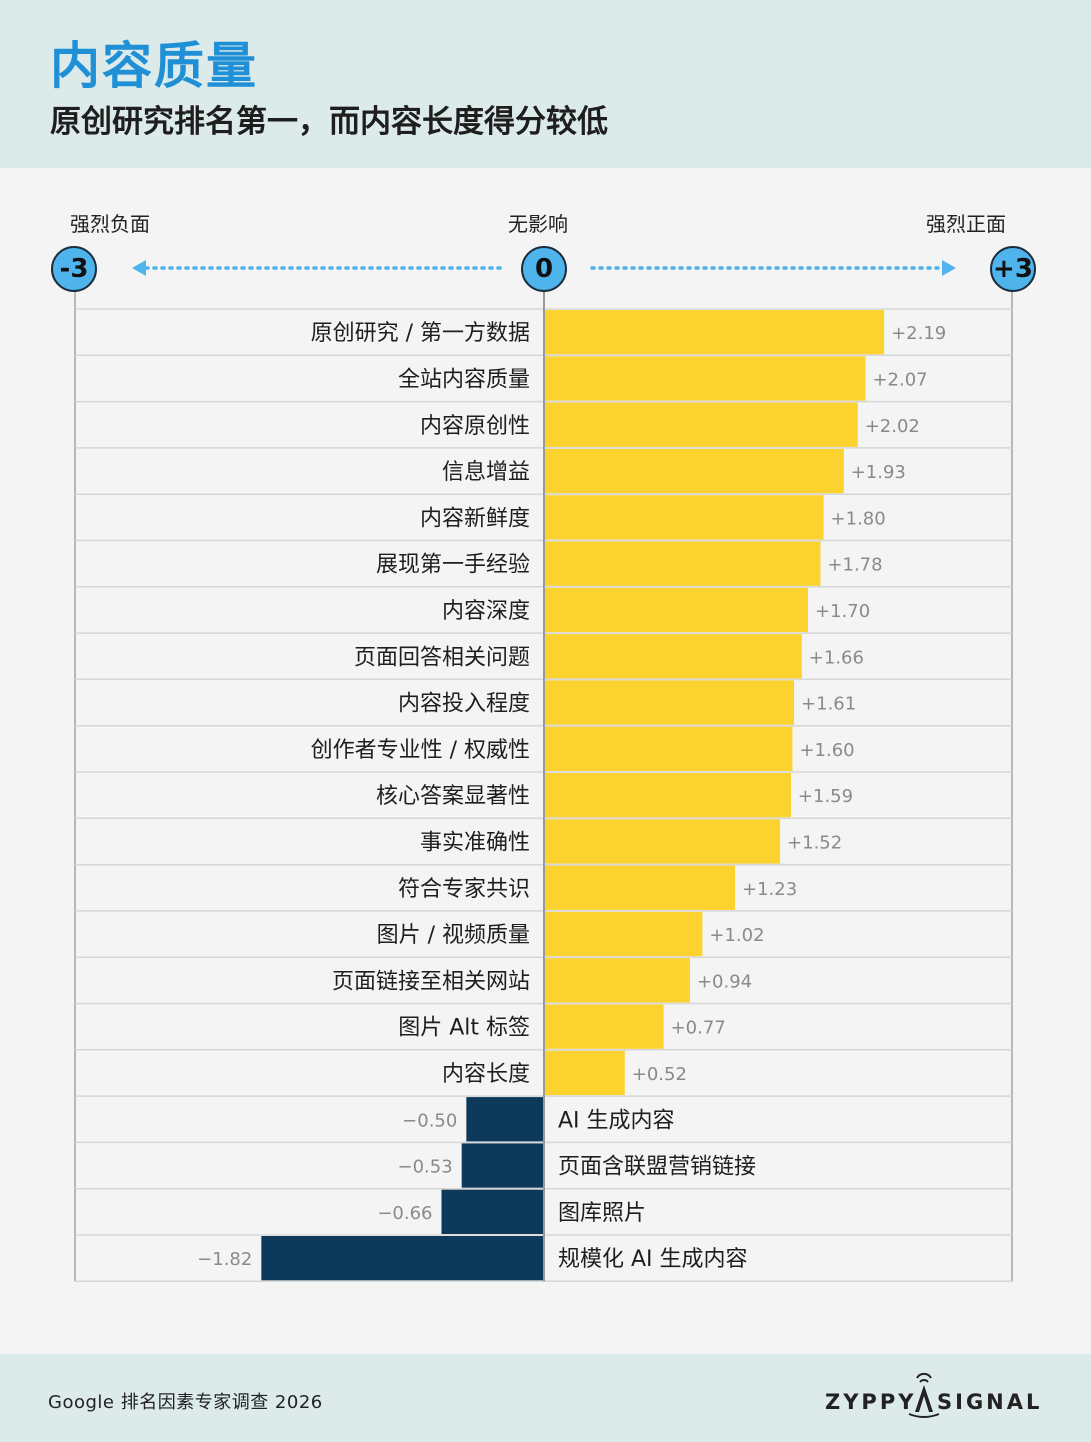 The image size is (1091, 1442). Describe the element at coordinates (538, 224) in the screenshot. I see `axis-center-label: 无影响` at that location.